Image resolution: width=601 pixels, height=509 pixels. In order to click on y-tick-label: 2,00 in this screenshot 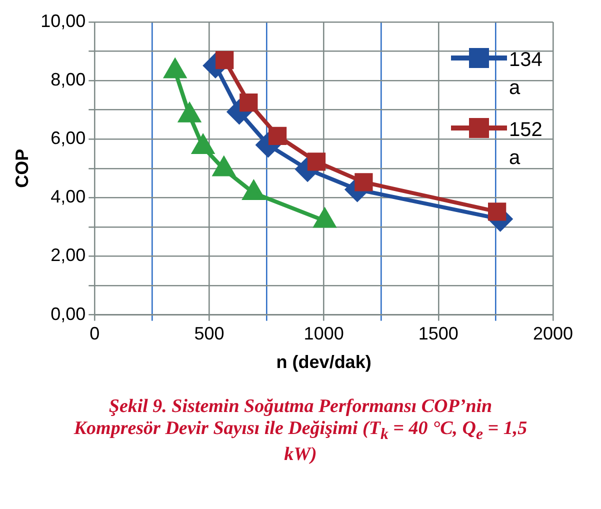, I will do `click(68, 255)`.